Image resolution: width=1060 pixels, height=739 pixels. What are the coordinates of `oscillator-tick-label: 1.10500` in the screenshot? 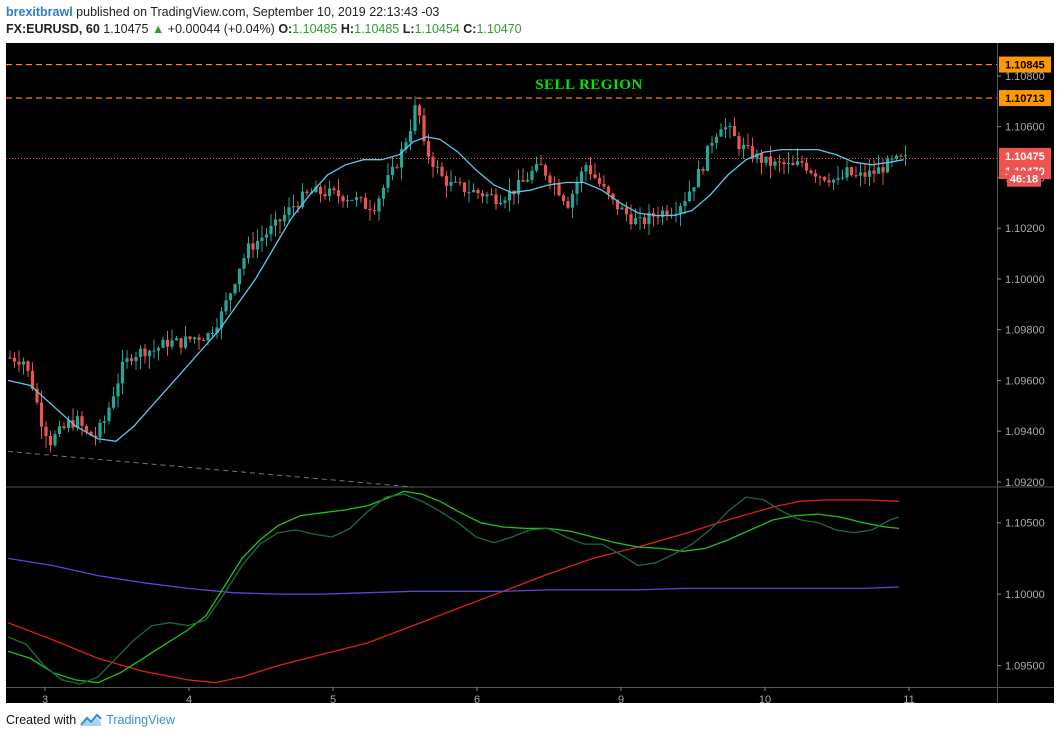 It's located at (1025, 524).